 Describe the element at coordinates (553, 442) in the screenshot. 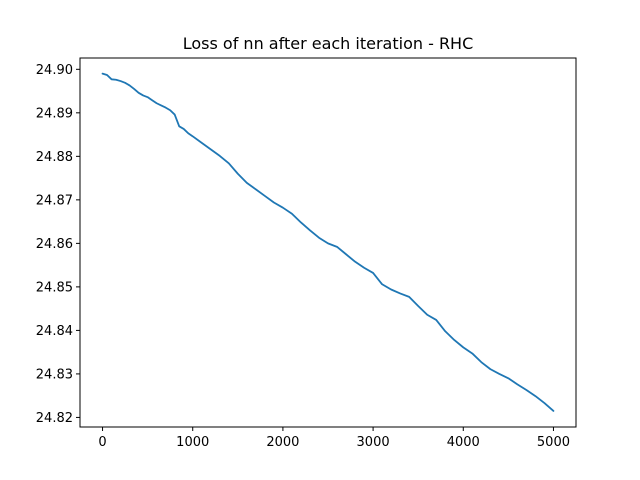

I see `x-tick-label: 5000` at that location.